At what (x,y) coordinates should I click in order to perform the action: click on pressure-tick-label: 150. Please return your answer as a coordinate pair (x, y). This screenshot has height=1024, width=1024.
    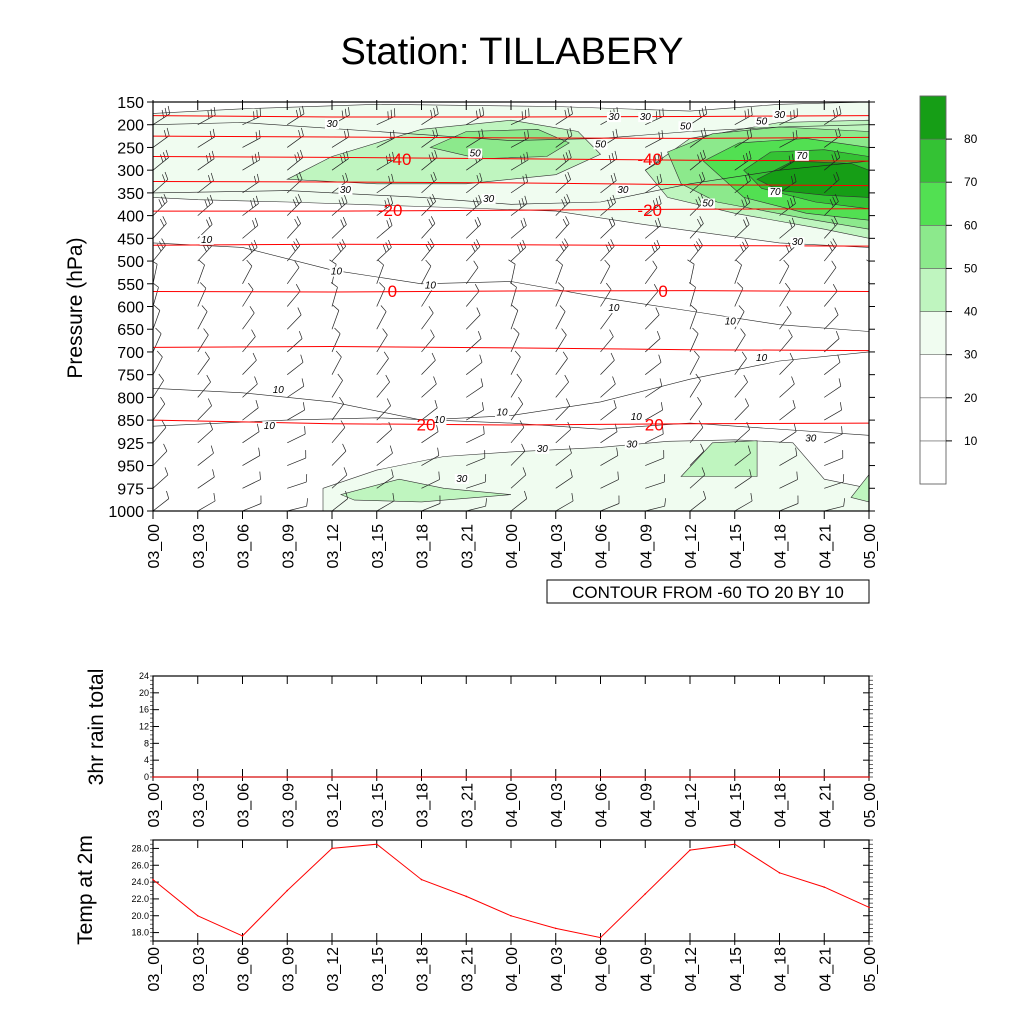
    Looking at the image, I should click on (130, 103).